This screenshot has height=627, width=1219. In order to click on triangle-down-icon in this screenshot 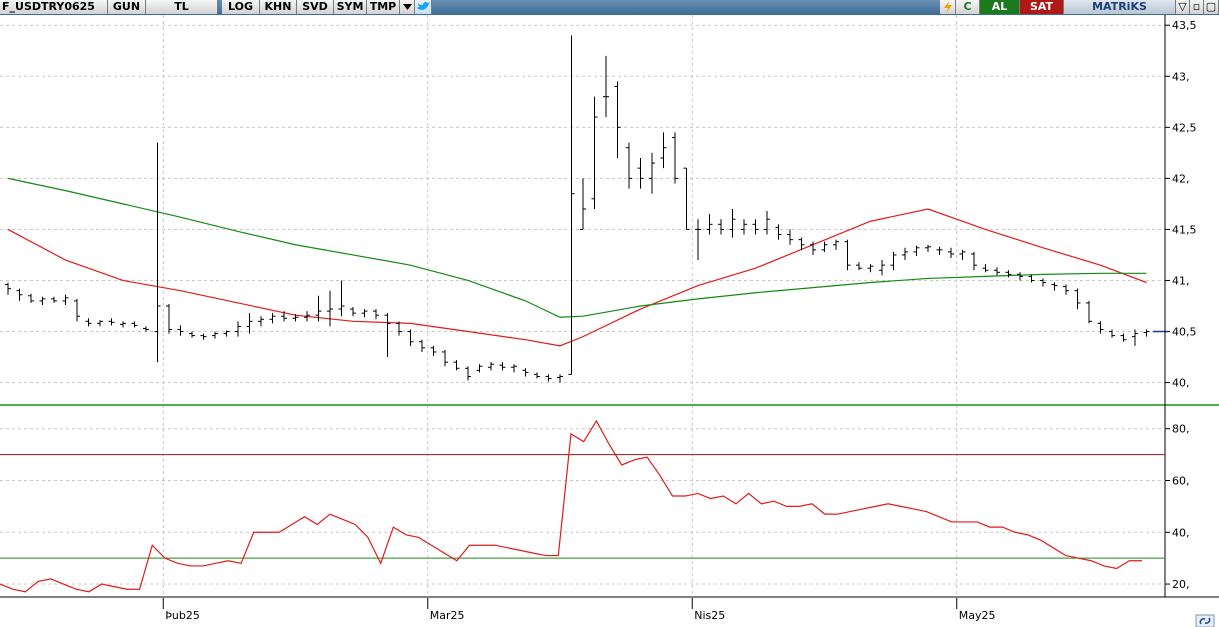, I will do `click(407, 7)`.